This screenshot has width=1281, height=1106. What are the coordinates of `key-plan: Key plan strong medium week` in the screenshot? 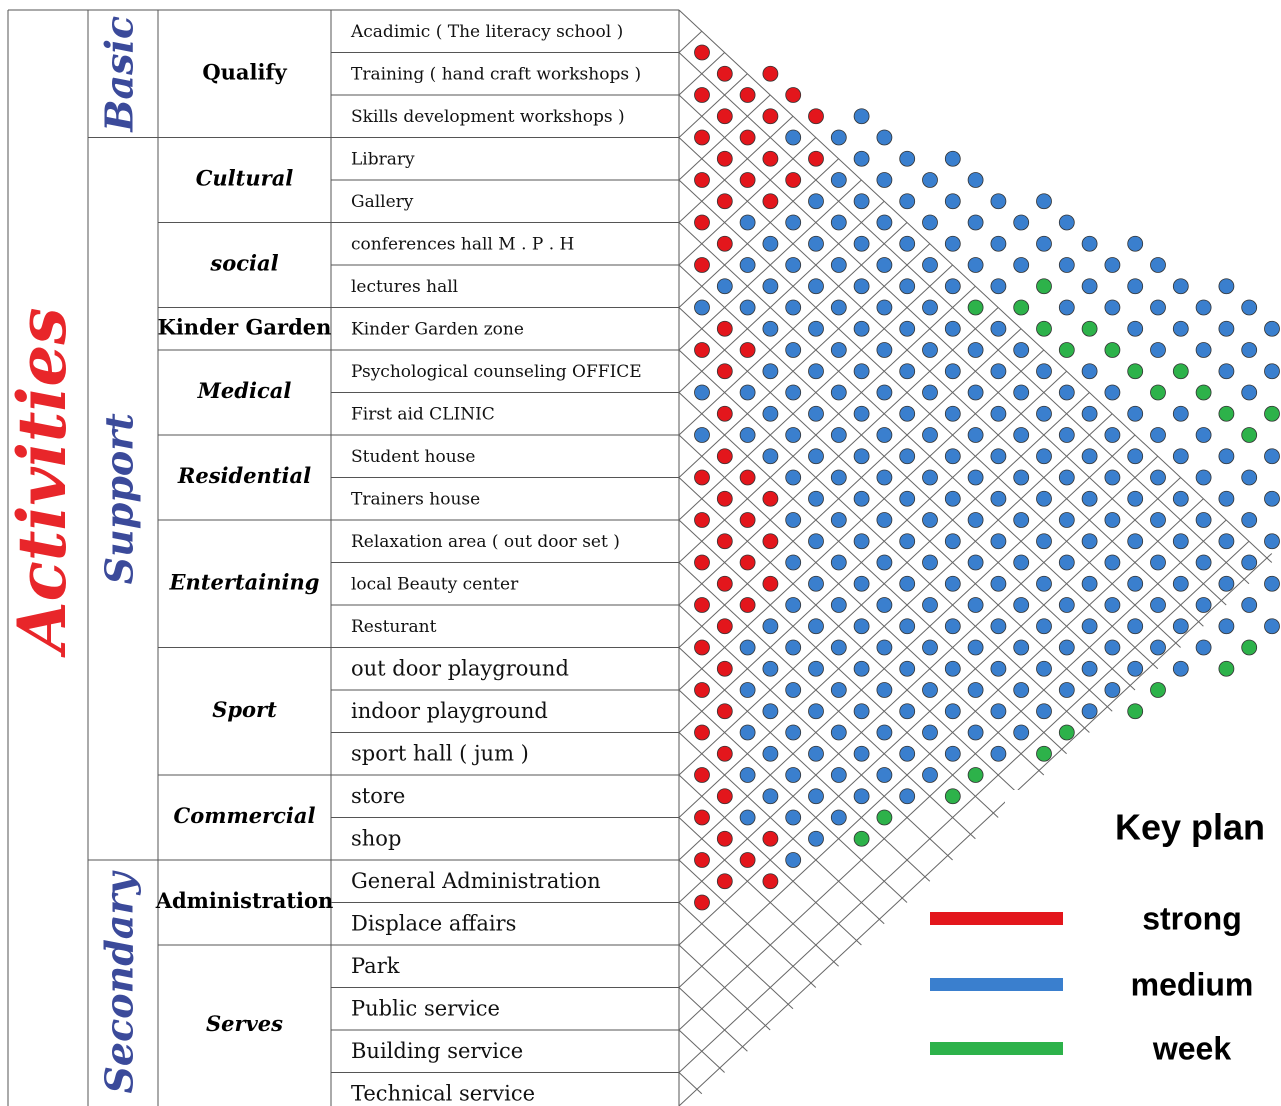 It's located at (1105, 948).